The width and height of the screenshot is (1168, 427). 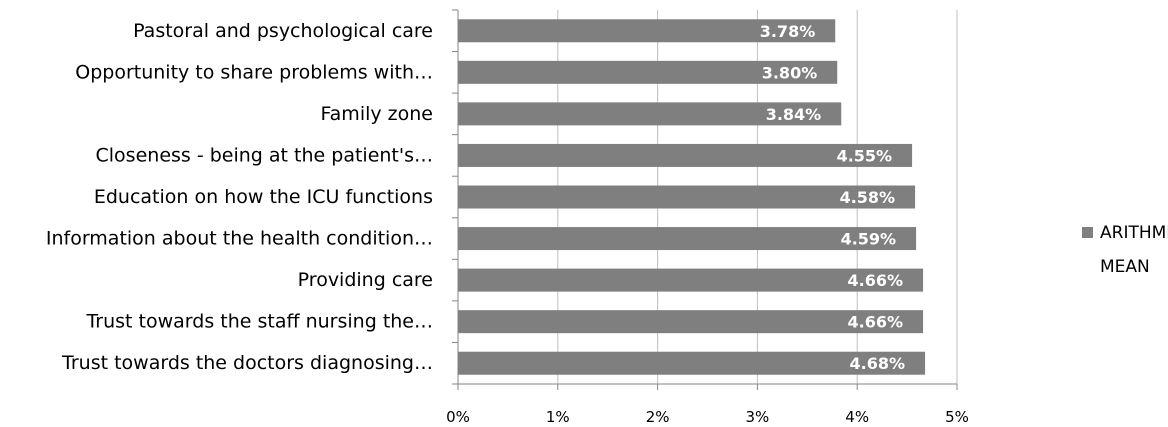 I want to click on bar-value-label: 3.78%, so click(x=788, y=31).